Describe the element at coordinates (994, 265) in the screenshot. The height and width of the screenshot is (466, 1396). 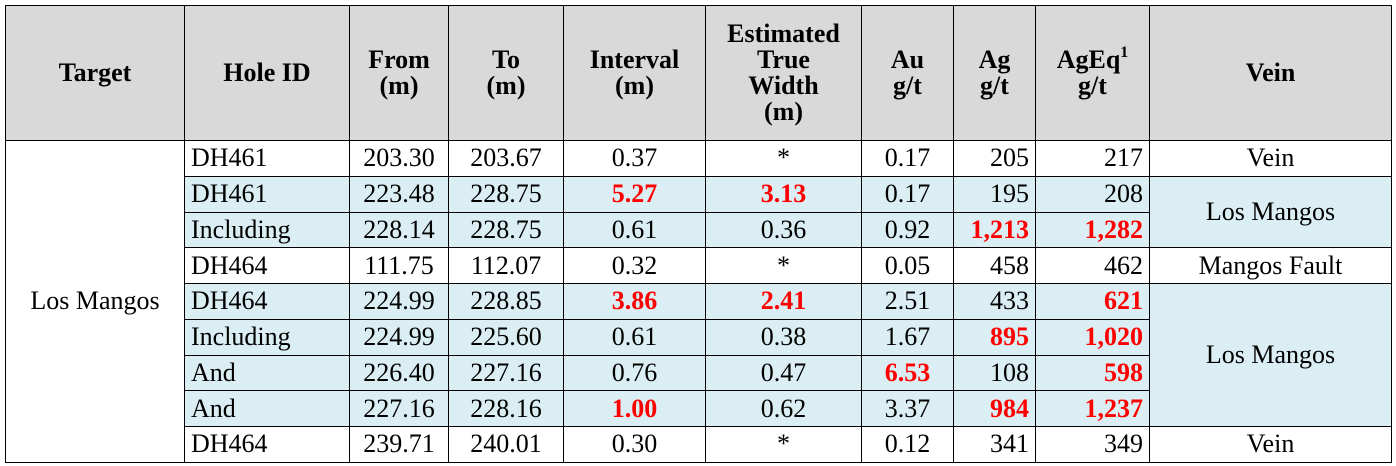
I see `ag-cell: 458` at that location.